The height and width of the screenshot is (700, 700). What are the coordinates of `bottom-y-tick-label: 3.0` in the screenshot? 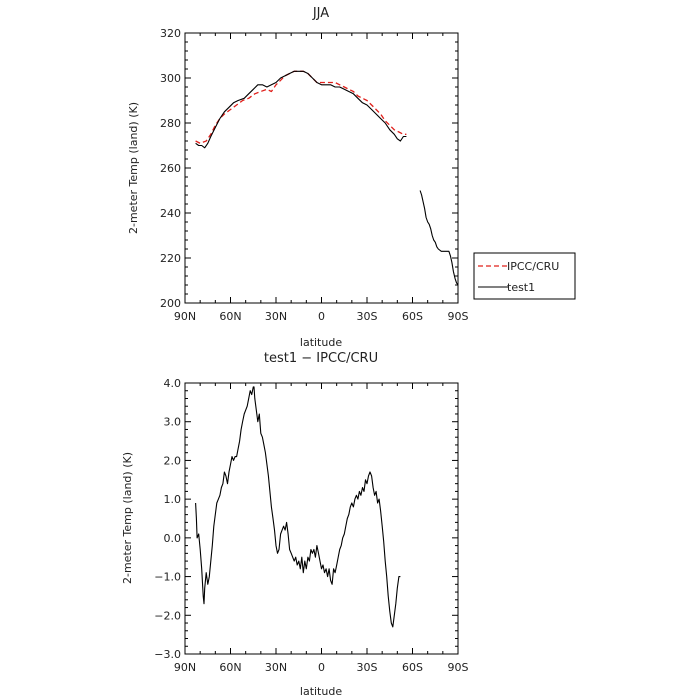 It's located at (173, 422).